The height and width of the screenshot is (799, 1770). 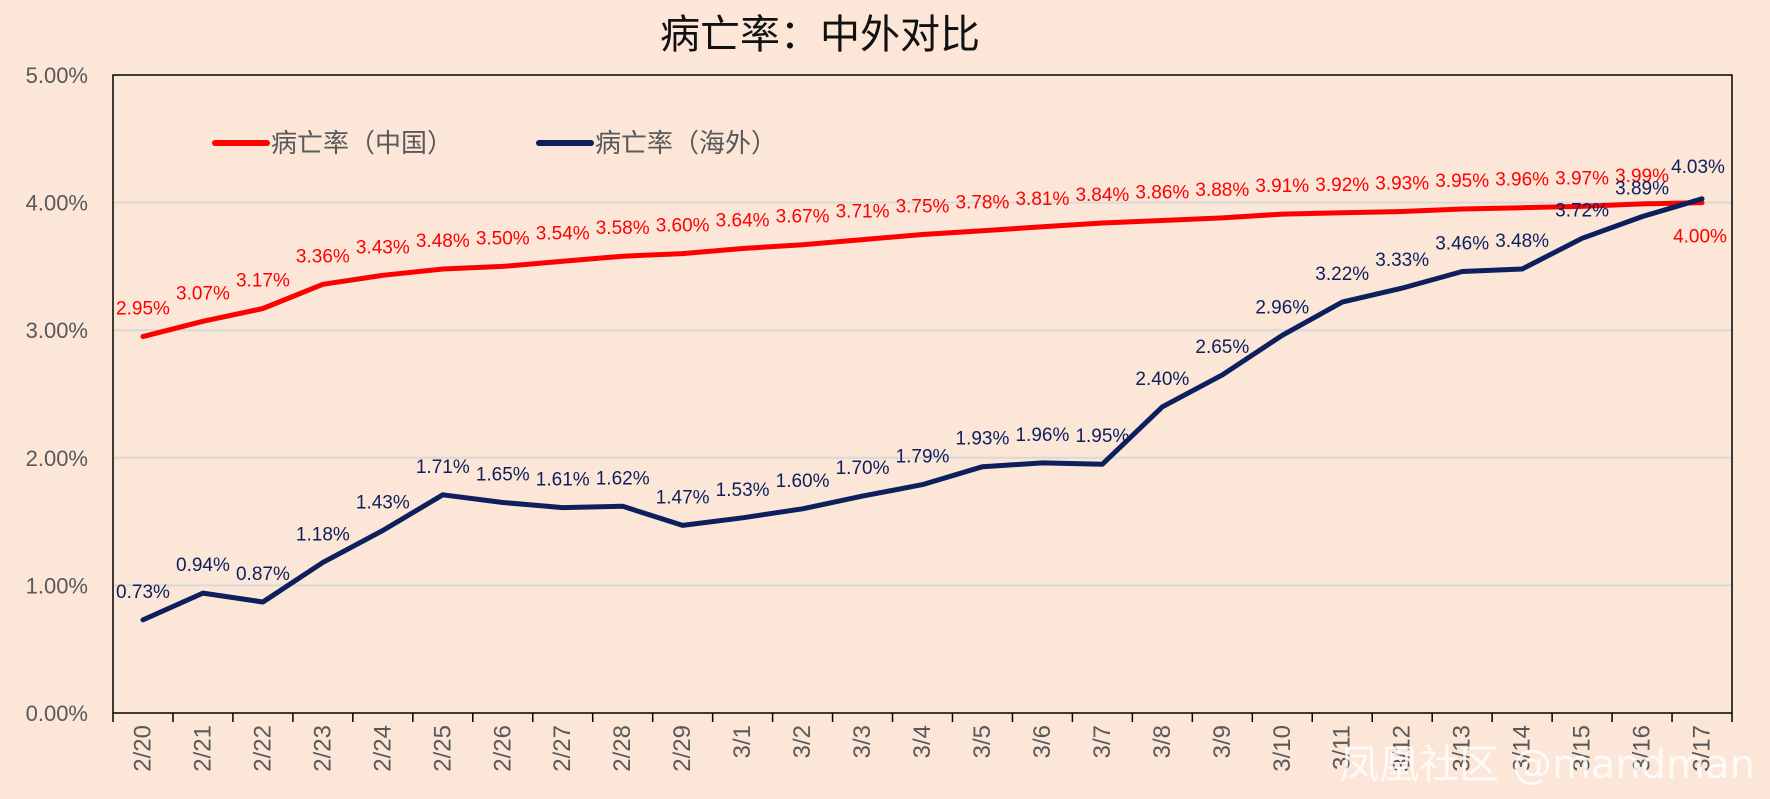 I want to click on data-label-china: 3.95%, so click(x=1462, y=181).